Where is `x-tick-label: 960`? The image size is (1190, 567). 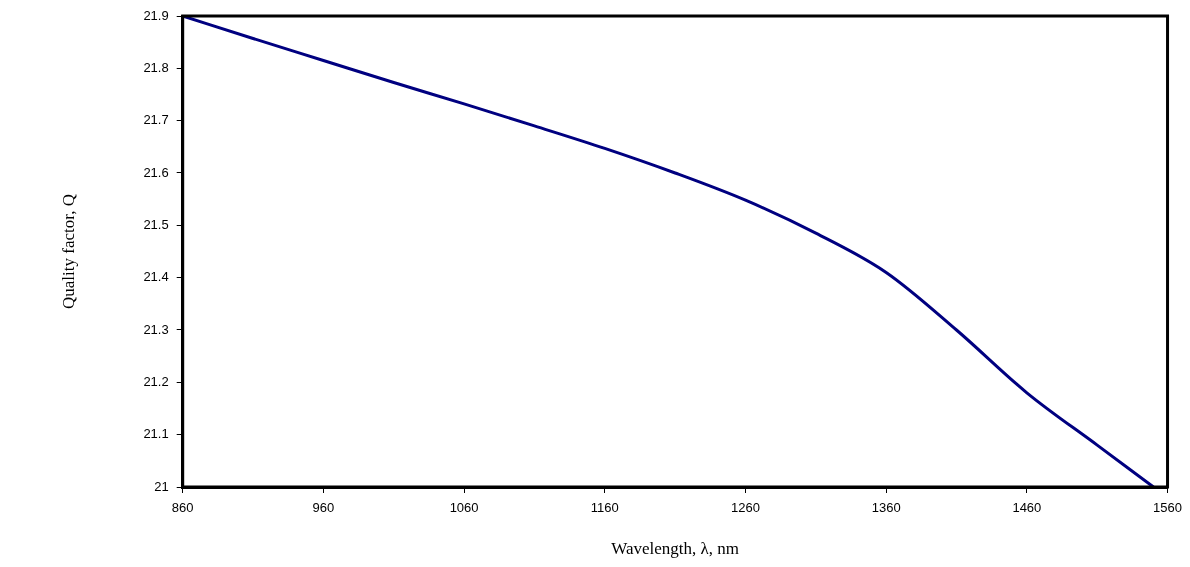
x-tick-label: 960 is located at coordinates (323, 508).